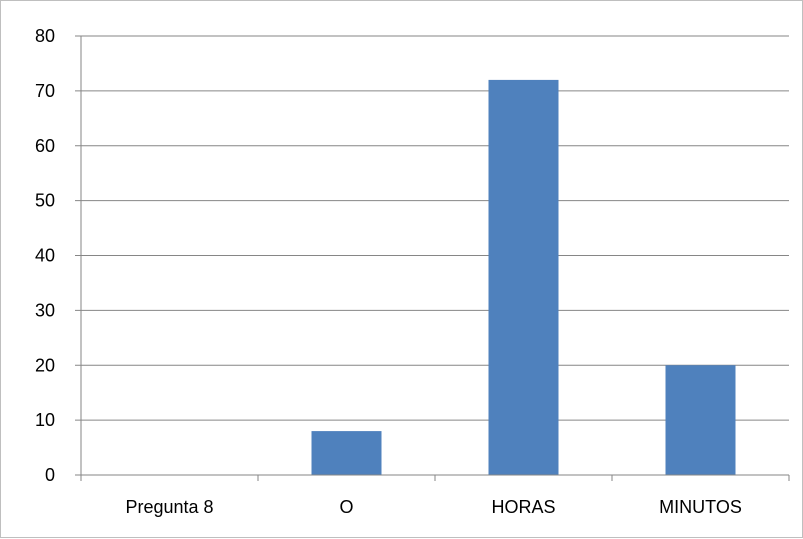 The height and width of the screenshot is (539, 803). What do you see at coordinates (45, 420) in the screenshot?
I see `y-tick-label: 10` at bounding box center [45, 420].